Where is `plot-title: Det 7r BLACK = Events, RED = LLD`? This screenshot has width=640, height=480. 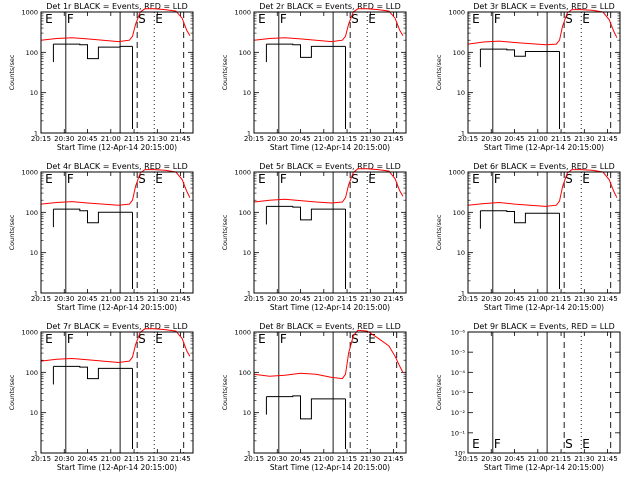
plot-title: Det 7r BLACK = Events, RED = LLD is located at coordinates (117, 326).